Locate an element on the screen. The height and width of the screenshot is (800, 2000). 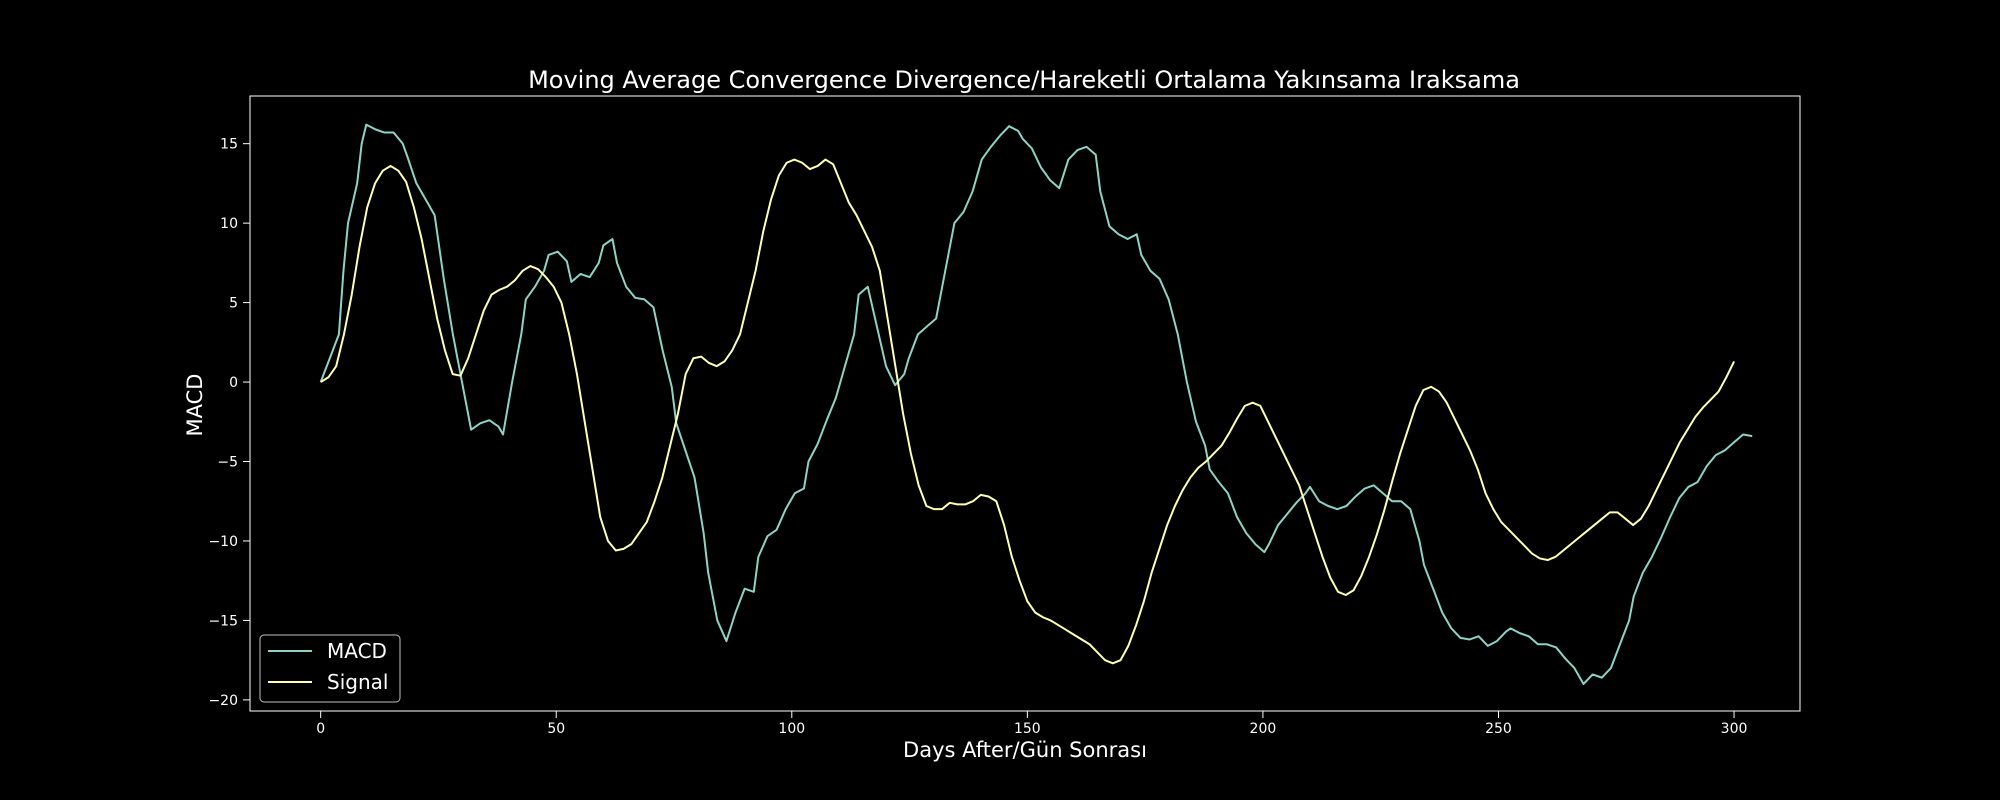
y-tick-label: 5 is located at coordinates (233, 304).